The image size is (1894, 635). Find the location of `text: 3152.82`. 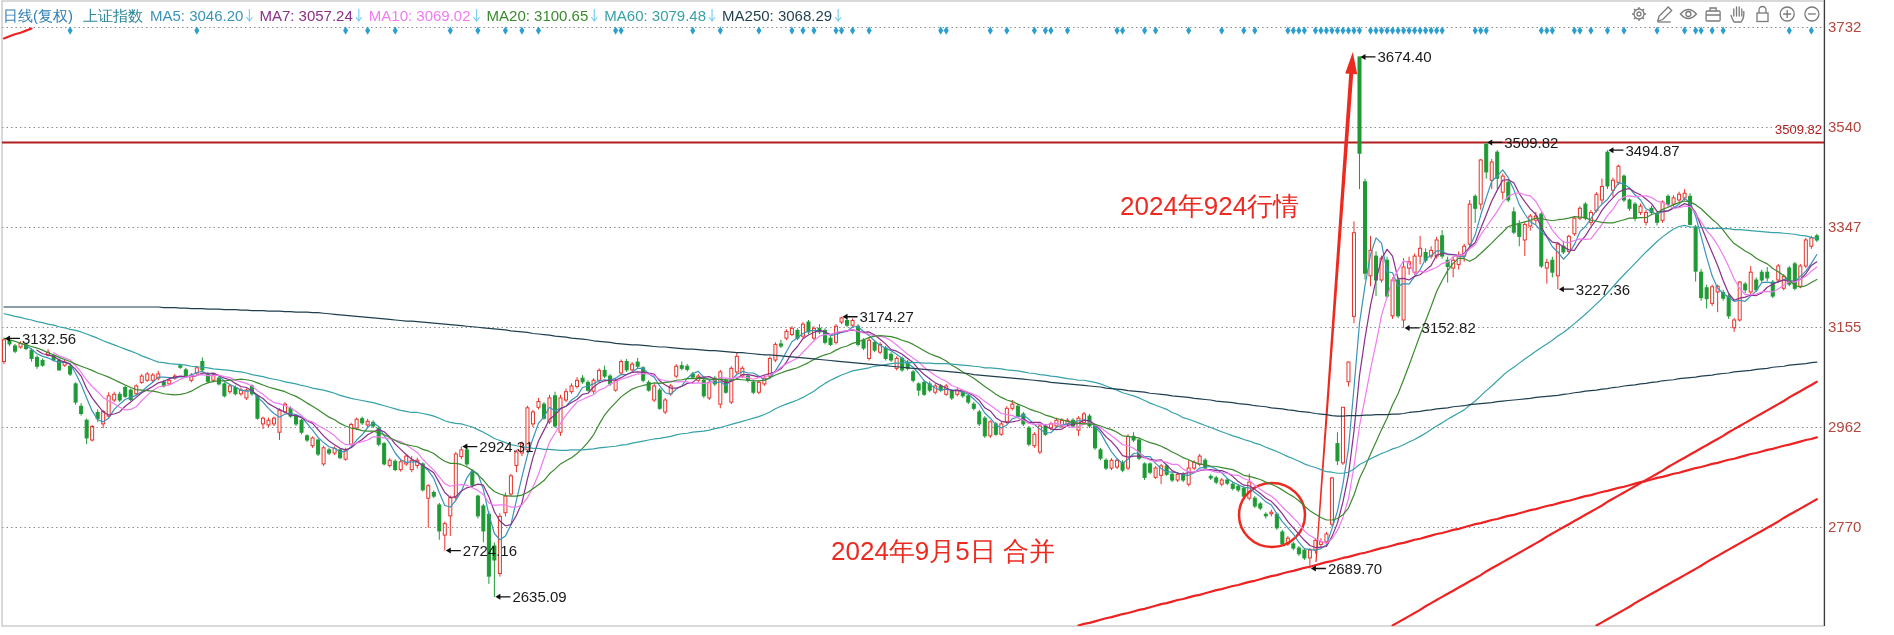

text: 3152.82 is located at coordinates (1448, 328).